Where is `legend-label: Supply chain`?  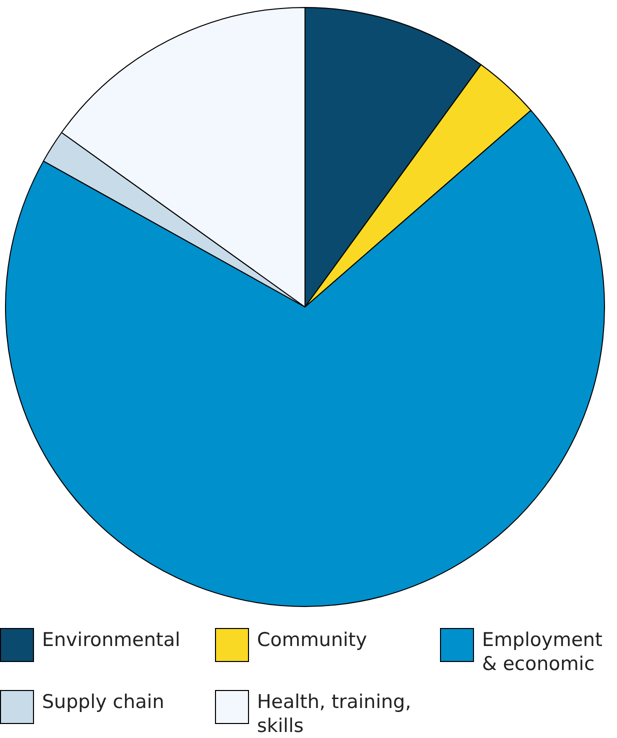 legend-label: Supply chain is located at coordinates (103, 702).